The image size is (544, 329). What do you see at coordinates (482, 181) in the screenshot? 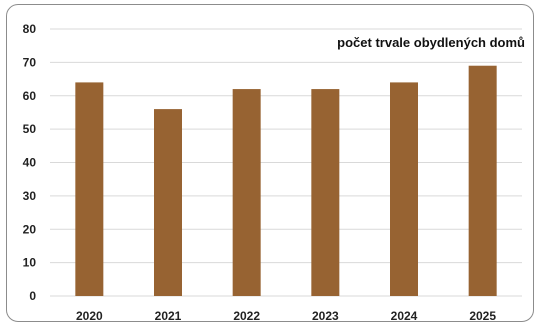
I see `bar-2025` at bounding box center [482, 181].